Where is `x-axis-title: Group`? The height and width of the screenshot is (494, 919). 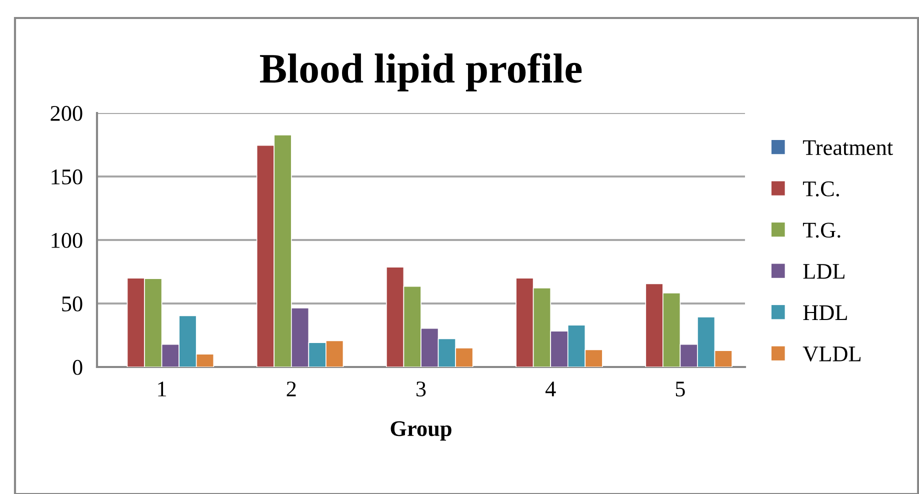 x-axis-title: Group is located at coordinates (421, 431).